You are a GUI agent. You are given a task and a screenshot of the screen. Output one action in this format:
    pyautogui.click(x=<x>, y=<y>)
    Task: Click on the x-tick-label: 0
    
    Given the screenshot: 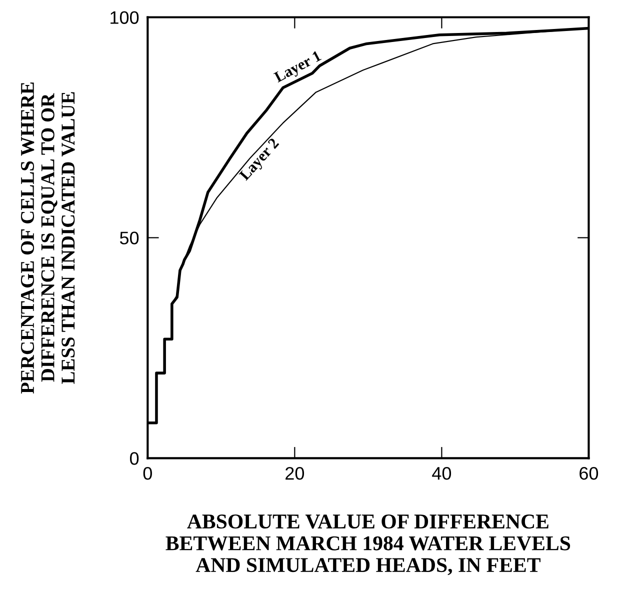 What is the action you would take?
    pyautogui.click(x=147, y=473)
    